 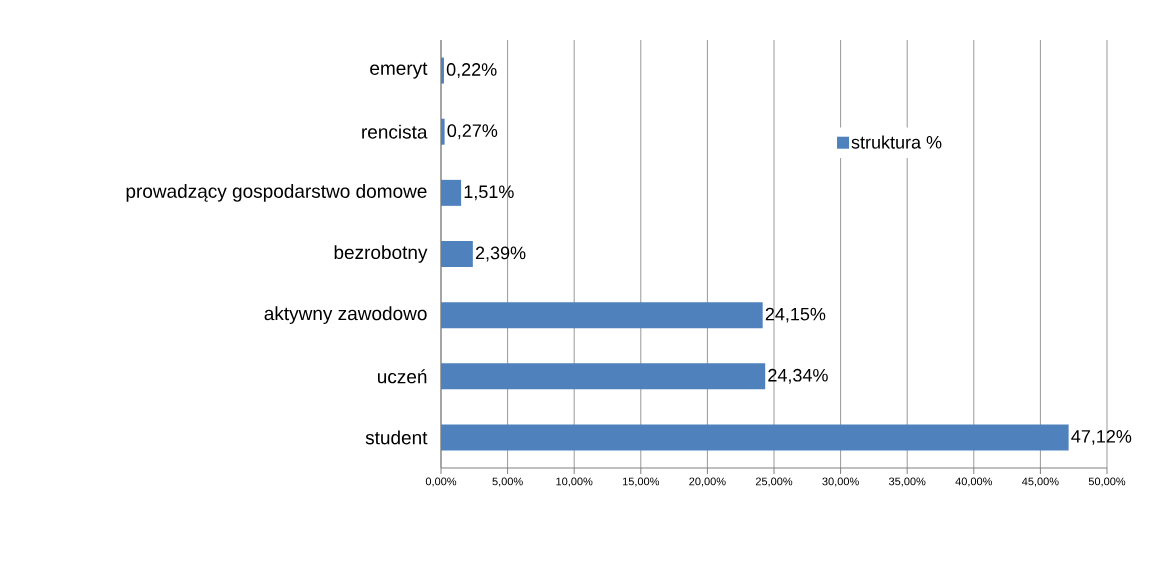 What do you see at coordinates (402, 376) in the screenshot?
I see `y-tick-label: uczeń` at bounding box center [402, 376].